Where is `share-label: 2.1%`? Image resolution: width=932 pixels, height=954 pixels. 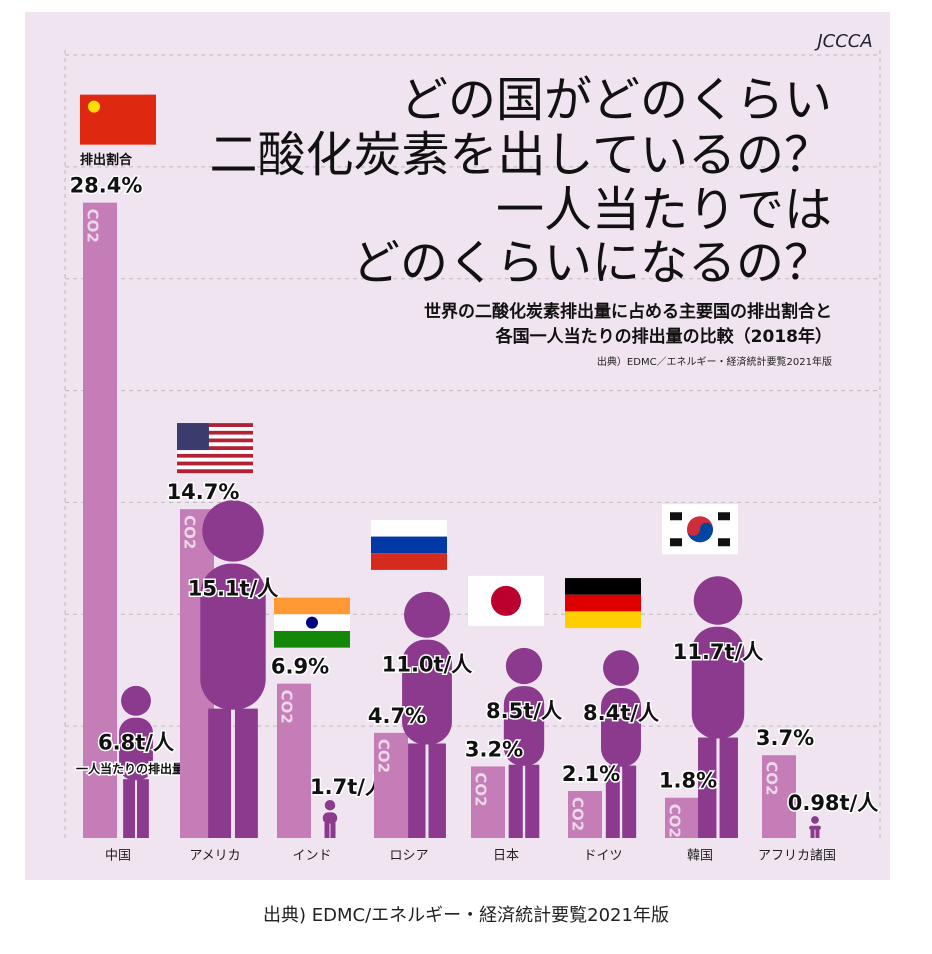
share-label: 2.1% is located at coordinates (591, 774).